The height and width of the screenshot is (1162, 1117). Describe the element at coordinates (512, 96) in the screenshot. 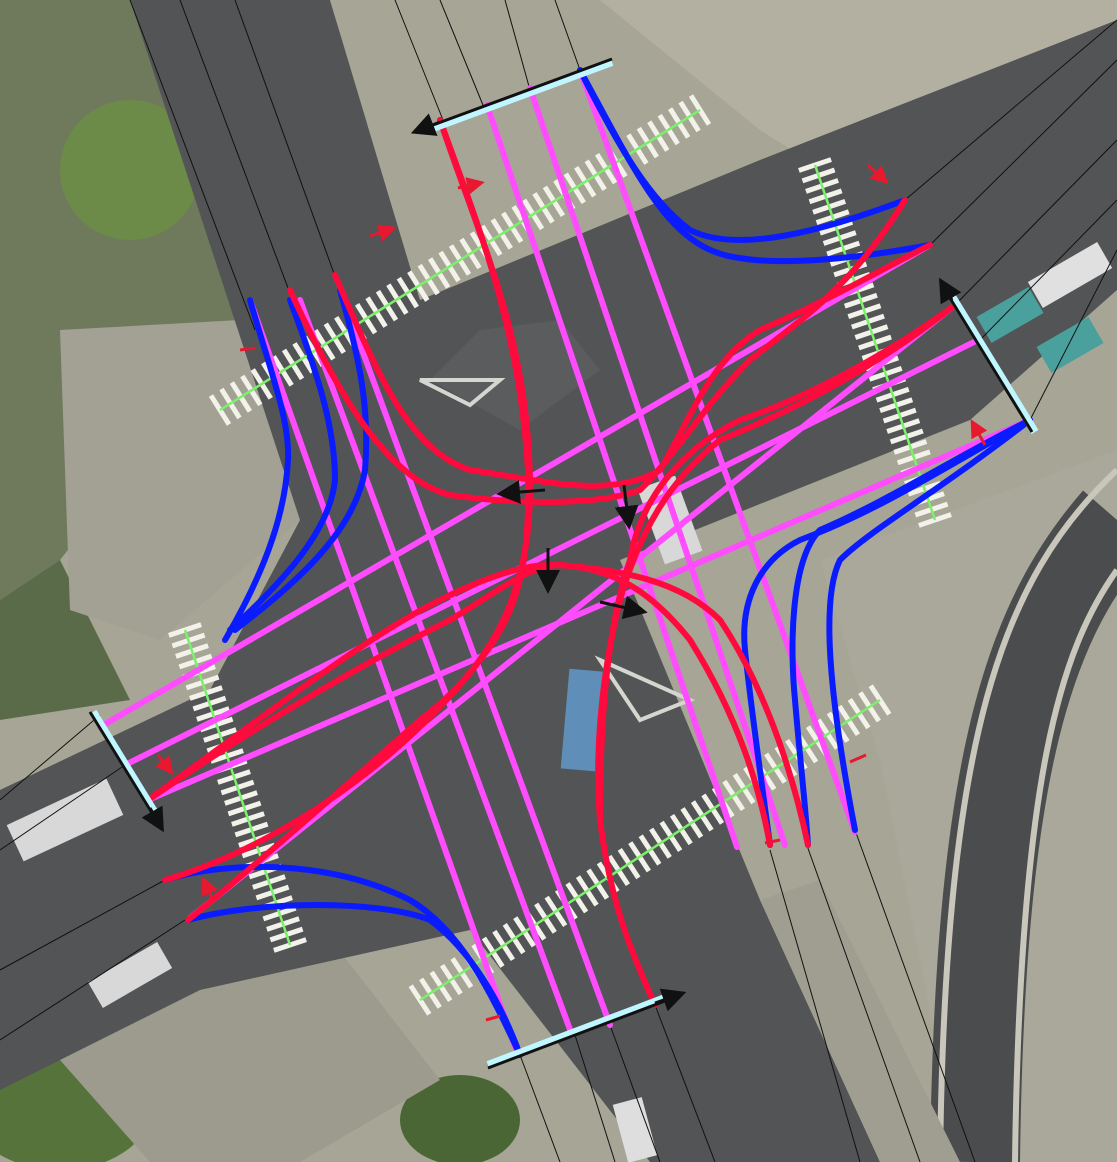

I see `stop-bar-north` at that location.